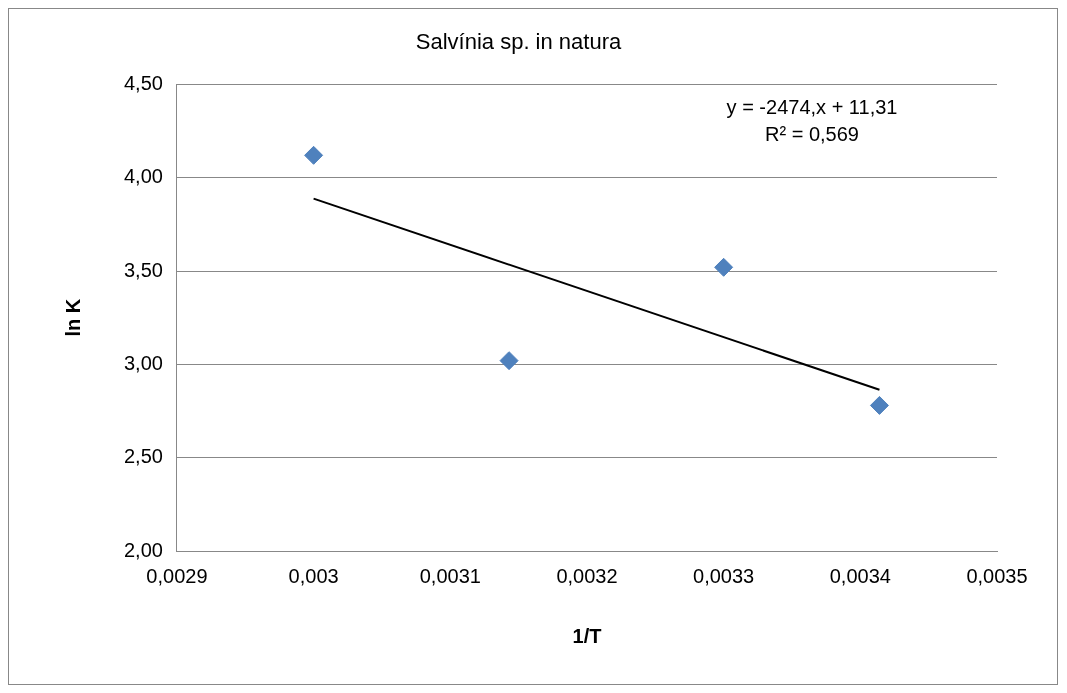 The image size is (1067, 693). Describe the element at coordinates (143, 362) in the screenshot. I see `y-tick-label: 3,00` at that location.